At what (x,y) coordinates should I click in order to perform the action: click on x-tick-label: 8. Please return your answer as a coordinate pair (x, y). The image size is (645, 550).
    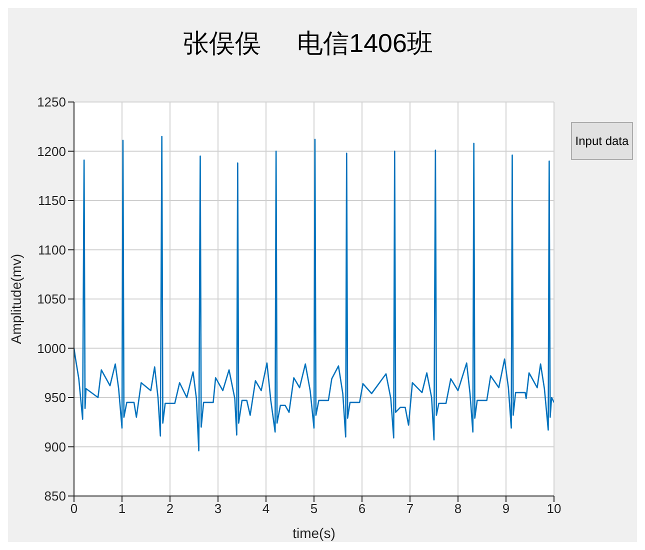
    Looking at the image, I should click on (458, 508).